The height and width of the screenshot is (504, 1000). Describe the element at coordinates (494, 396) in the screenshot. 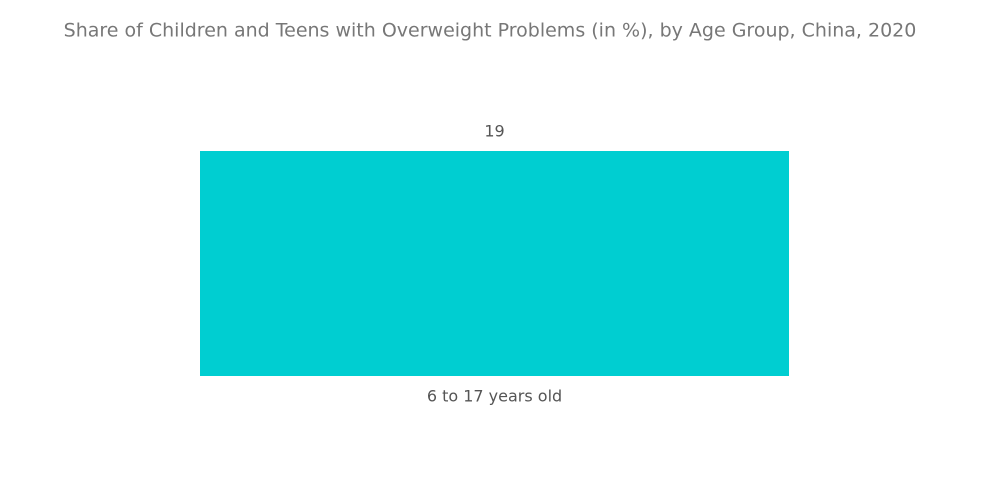

I see `x-tick-label: 6 to 17 years old` at that location.